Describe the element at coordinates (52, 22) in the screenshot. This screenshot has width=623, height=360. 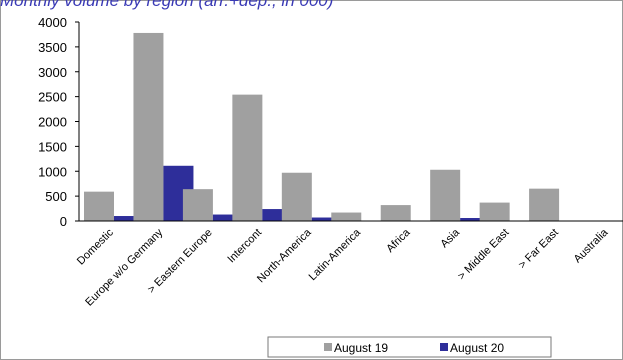
I see `y-tick-label: 4000` at that location.